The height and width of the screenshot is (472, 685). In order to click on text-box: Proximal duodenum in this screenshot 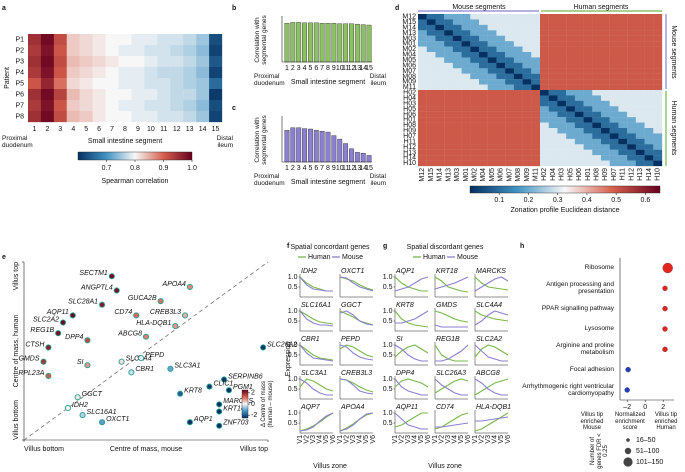, I will do `click(17, 142)`.